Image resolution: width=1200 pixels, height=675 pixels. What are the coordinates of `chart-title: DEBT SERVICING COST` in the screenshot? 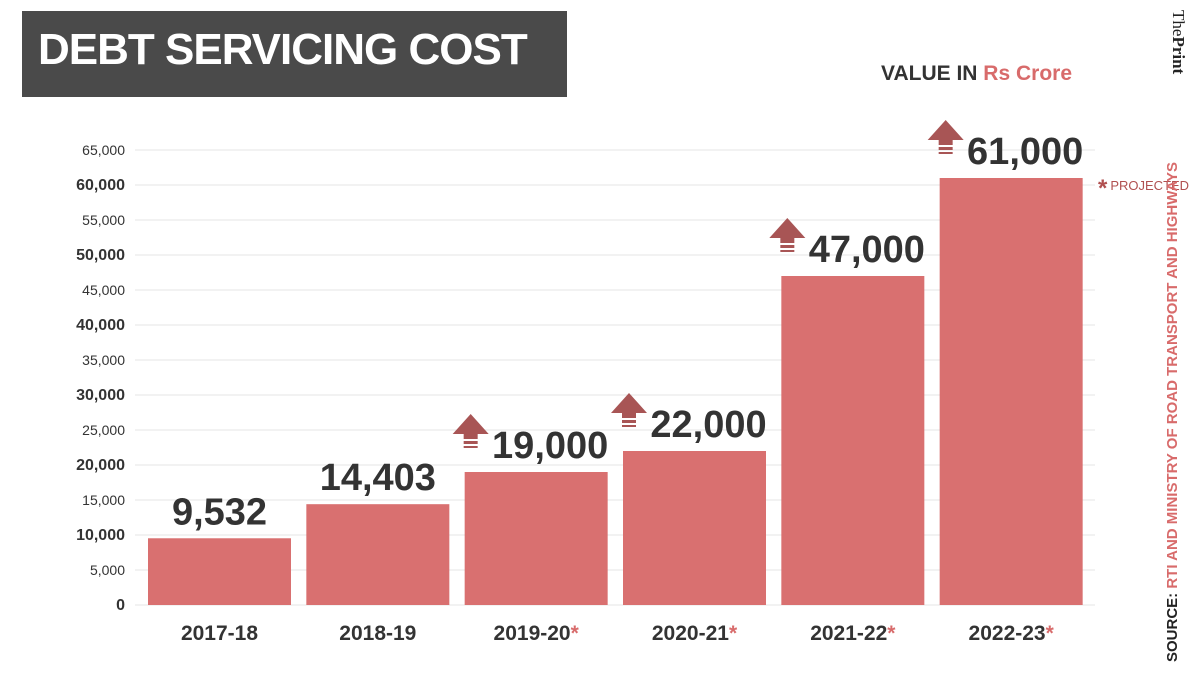 It's located at (283, 49).